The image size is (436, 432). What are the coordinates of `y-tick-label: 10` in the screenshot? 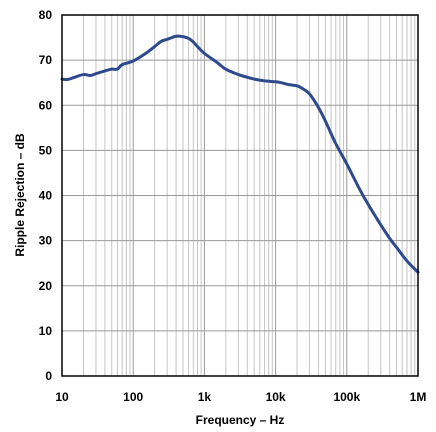 It's located at (46, 331).